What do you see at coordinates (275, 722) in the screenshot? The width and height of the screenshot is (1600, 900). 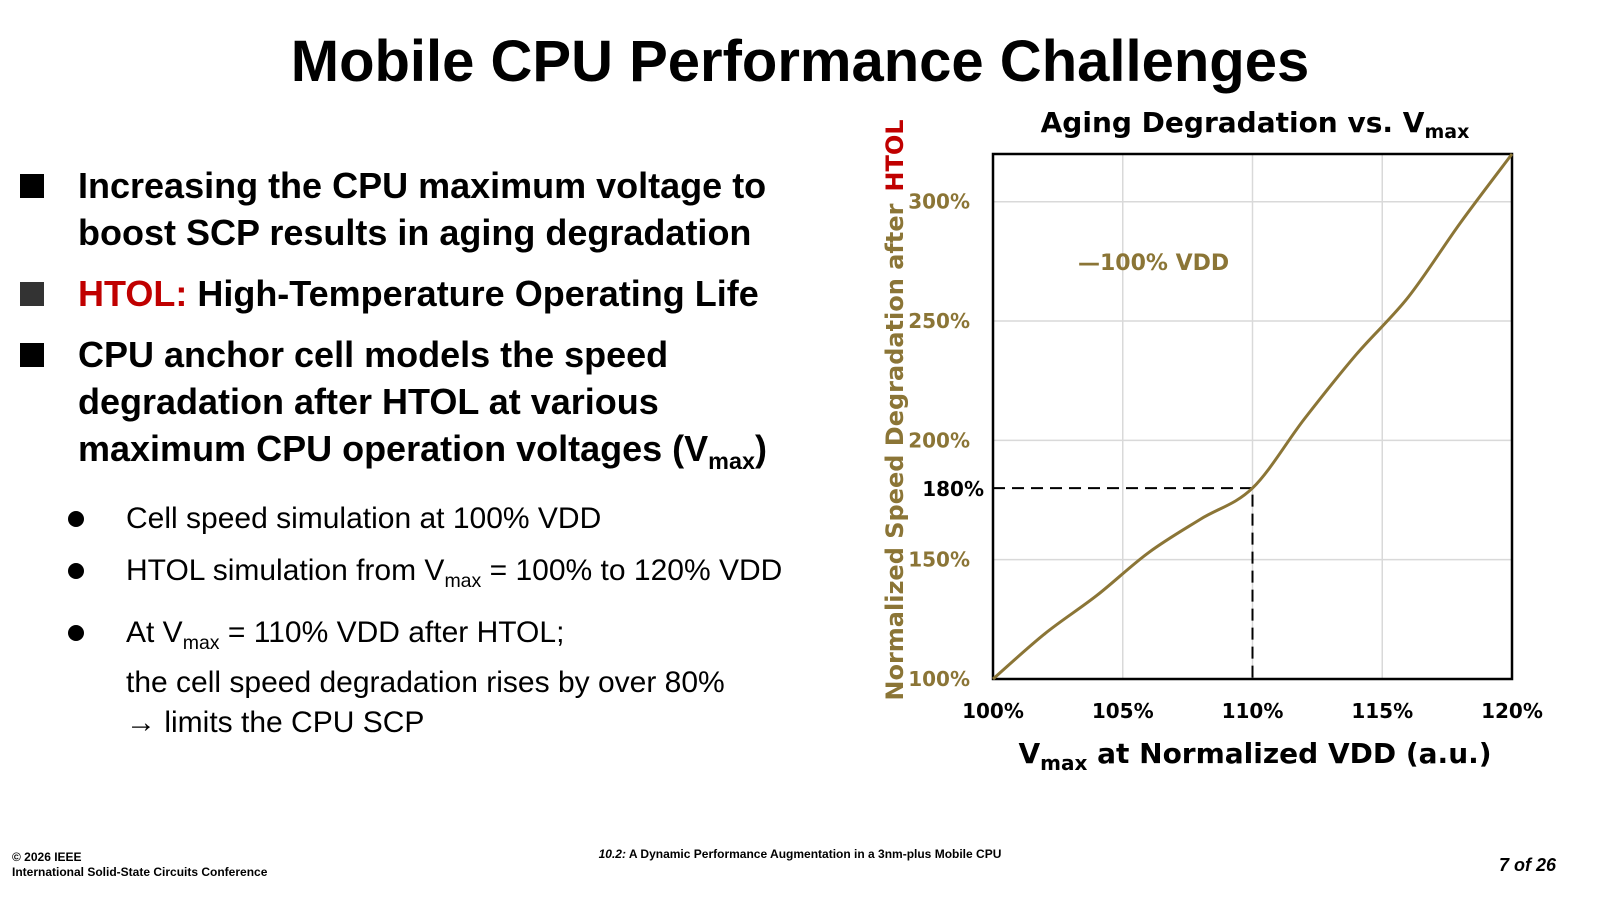 I see `subbullet-at-vmax-line3: → limits the CPU SCP` at bounding box center [275, 722].